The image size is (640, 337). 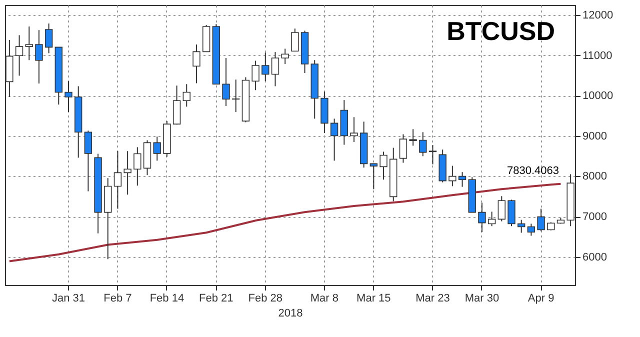 What do you see at coordinates (594, 136) in the screenshot?
I see `y-tick-label: 9000` at bounding box center [594, 136].